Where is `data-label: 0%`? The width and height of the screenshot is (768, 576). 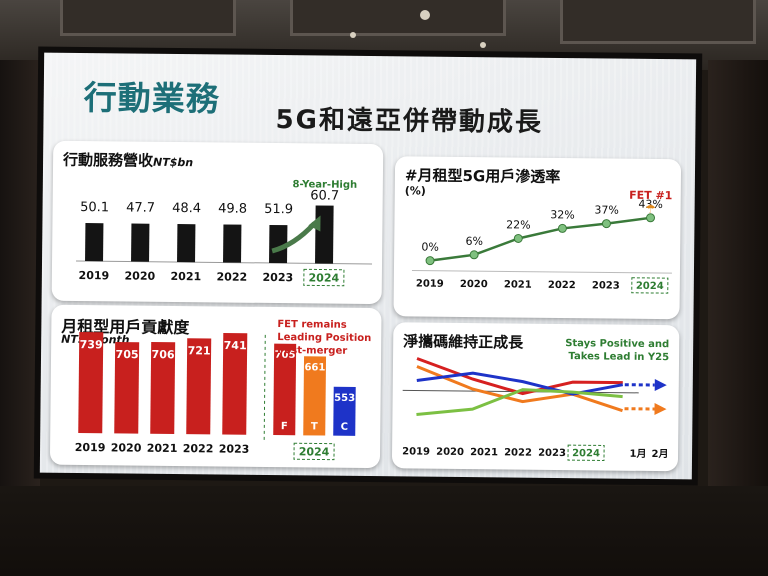
data-label: 0% is located at coordinates (430, 247).